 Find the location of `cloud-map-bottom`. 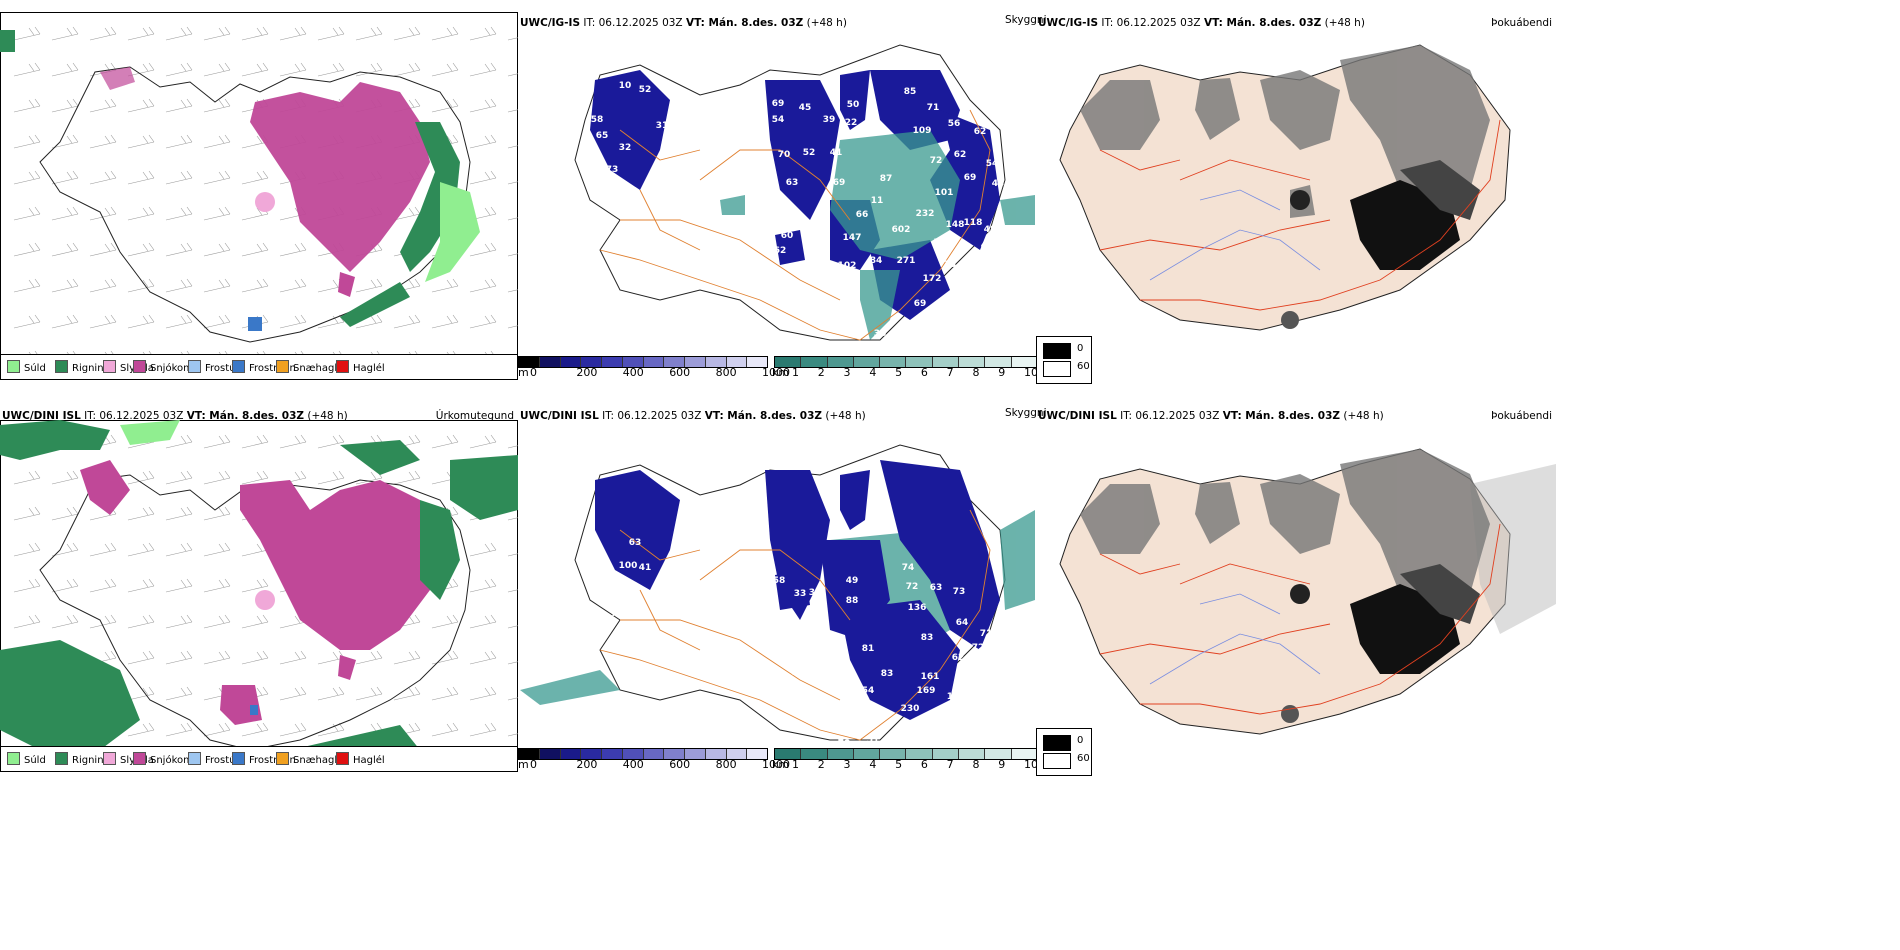

cloud-map-bottom is located at coordinates (1307, 591).